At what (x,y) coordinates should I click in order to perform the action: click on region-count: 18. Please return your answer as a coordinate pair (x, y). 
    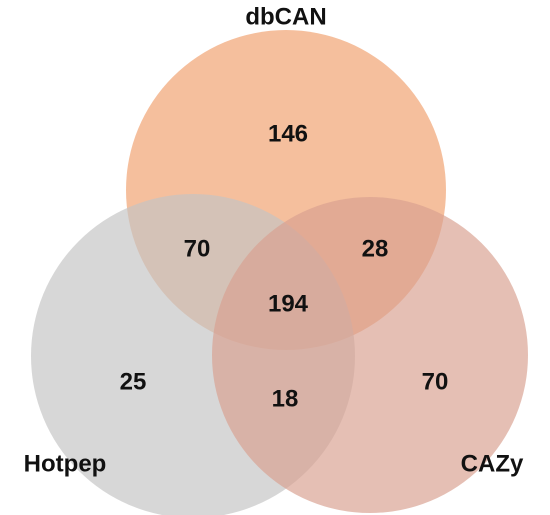
    Looking at the image, I should click on (285, 398).